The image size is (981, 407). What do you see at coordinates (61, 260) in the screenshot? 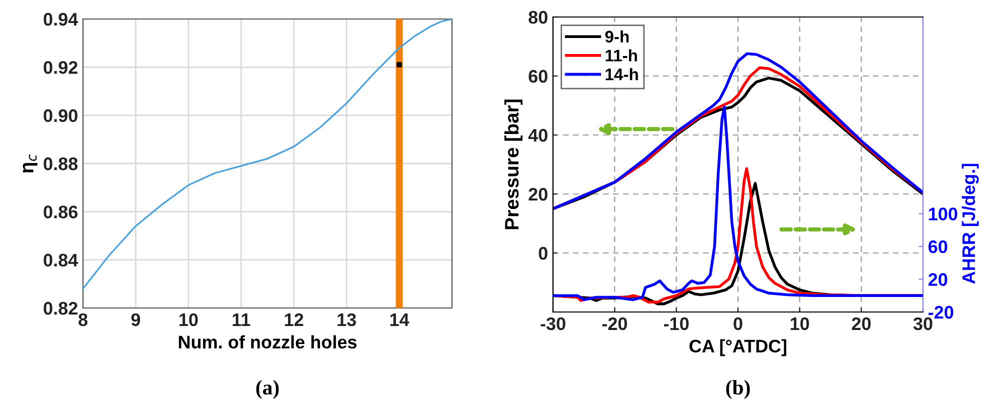
I see `y-tick-label: 0.84` at bounding box center [61, 260].